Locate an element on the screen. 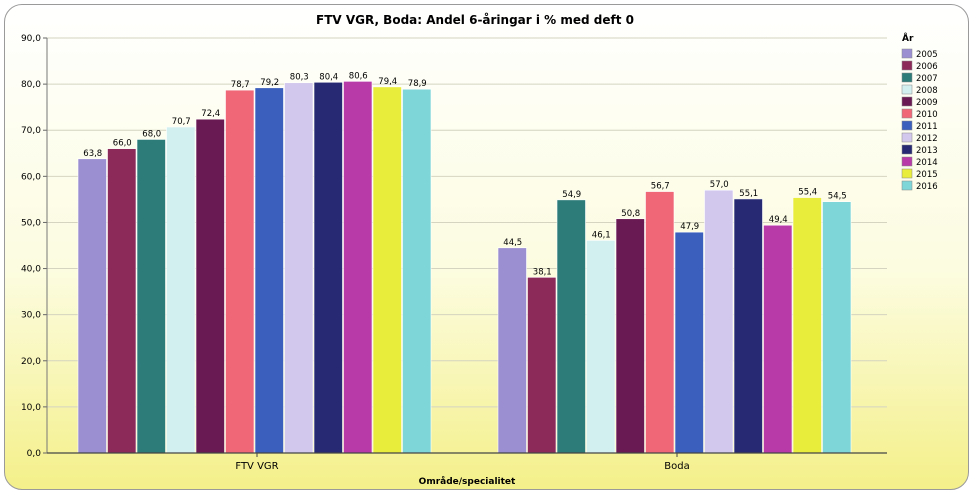 The width and height of the screenshot is (973, 494). data-label: 80,6 is located at coordinates (358, 76).